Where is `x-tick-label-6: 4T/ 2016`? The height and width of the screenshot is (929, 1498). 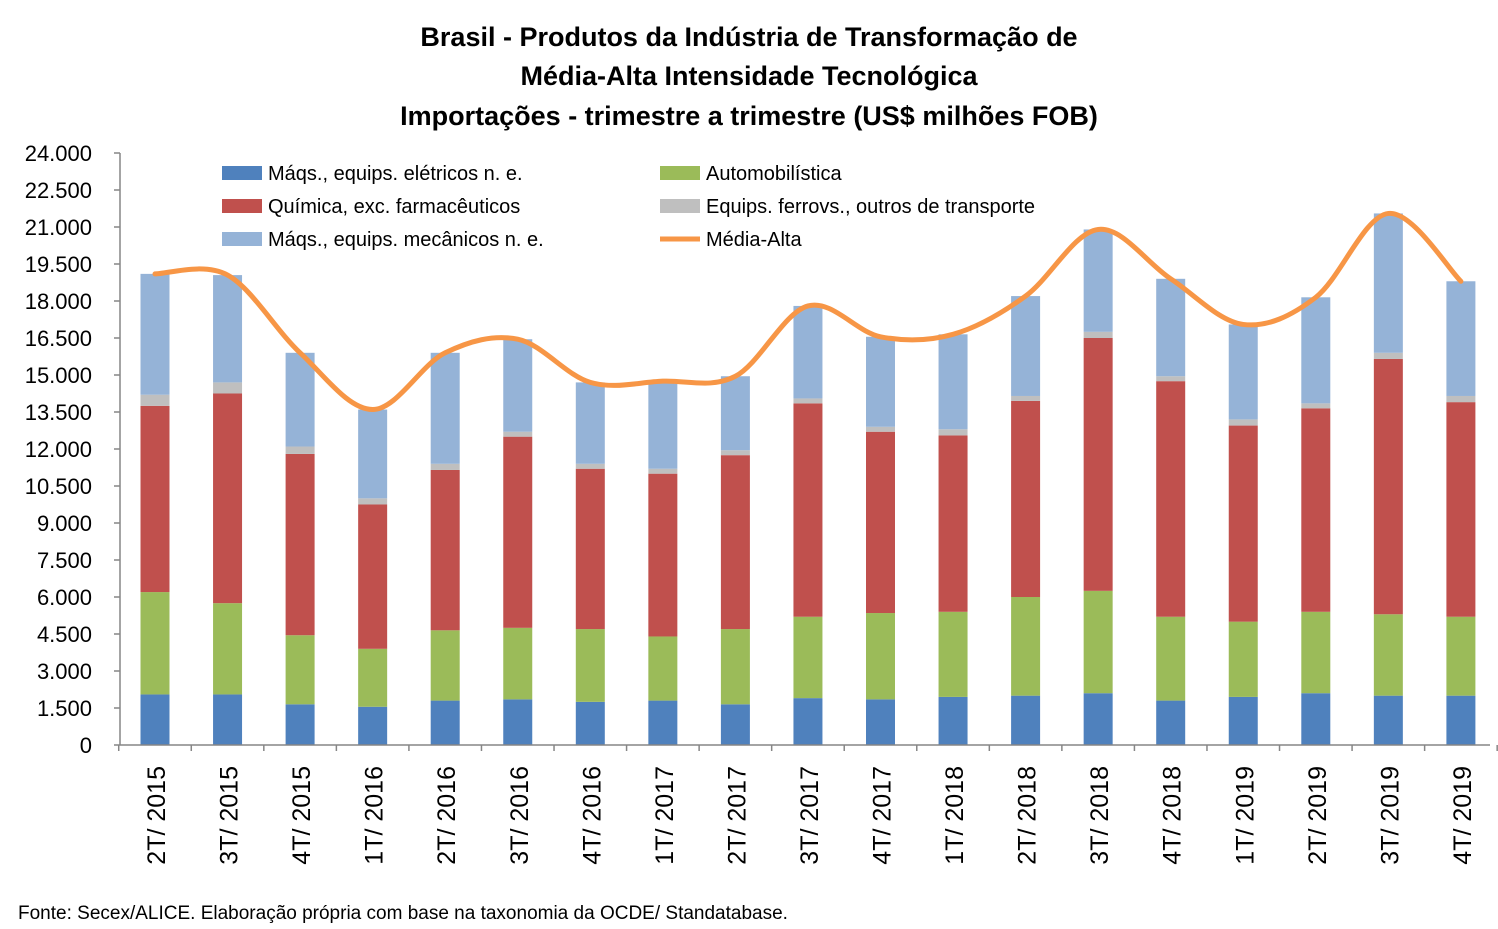 x-tick-label-6: 4T/ 2016 is located at coordinates (592, 815).